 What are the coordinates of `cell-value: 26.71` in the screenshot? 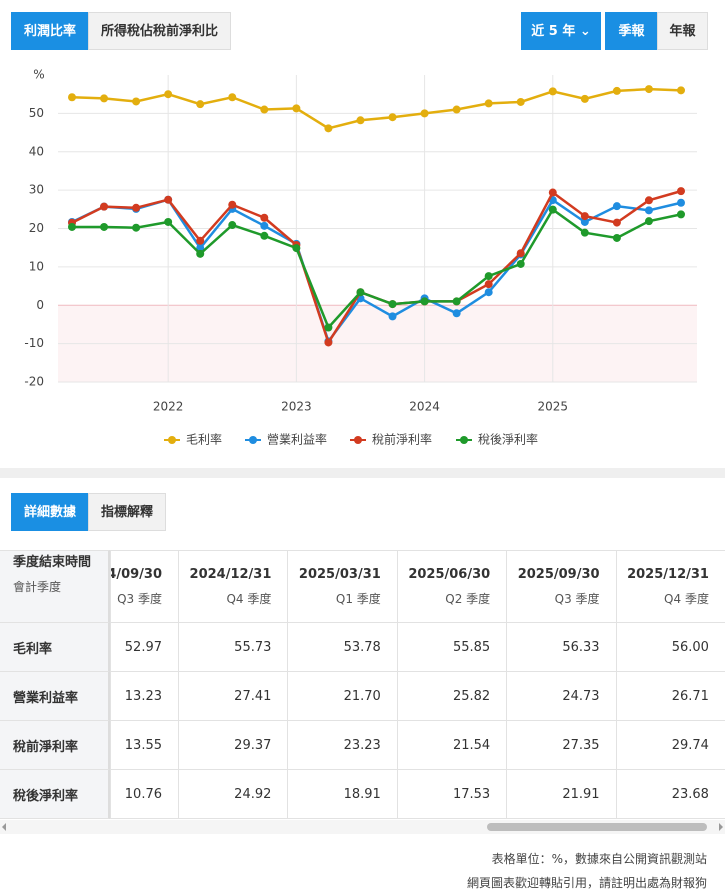 It's located at (690, 696).